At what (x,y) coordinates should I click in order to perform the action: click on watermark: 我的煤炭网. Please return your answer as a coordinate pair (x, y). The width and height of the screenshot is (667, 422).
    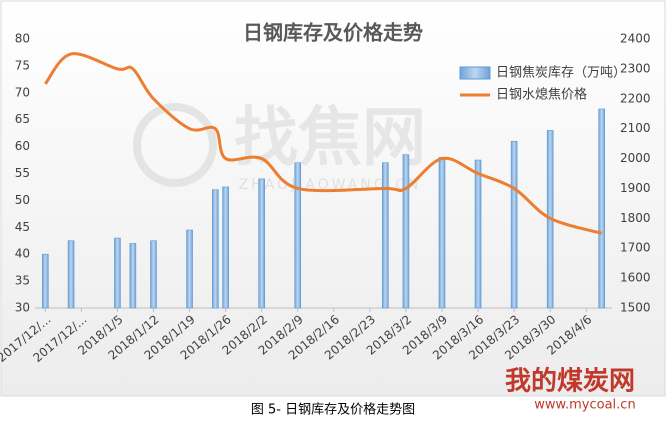
    Looking at the image, I should click on (570, 381).